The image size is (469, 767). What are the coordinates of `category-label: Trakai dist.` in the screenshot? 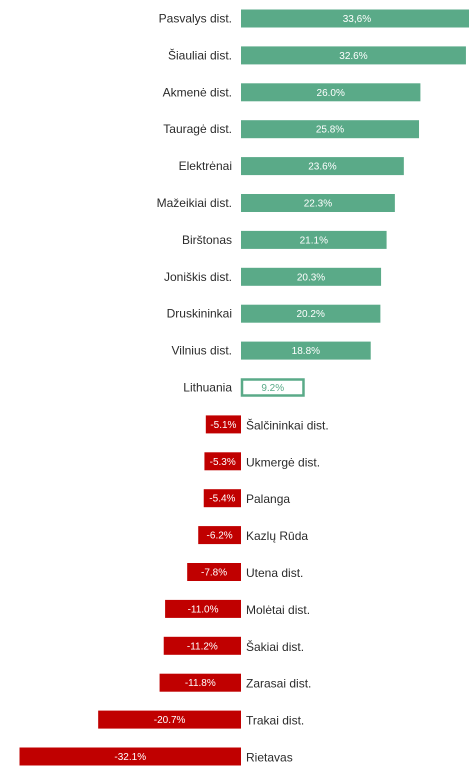 It's located at (275, 721).